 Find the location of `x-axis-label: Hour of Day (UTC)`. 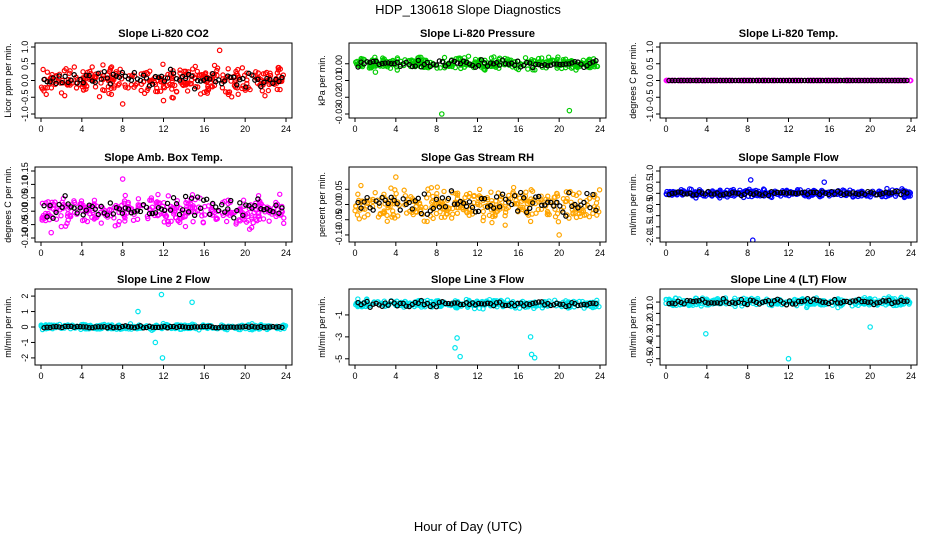

x-axis-label: Hour of Day (UTC) is located at coordinates (468, 526).